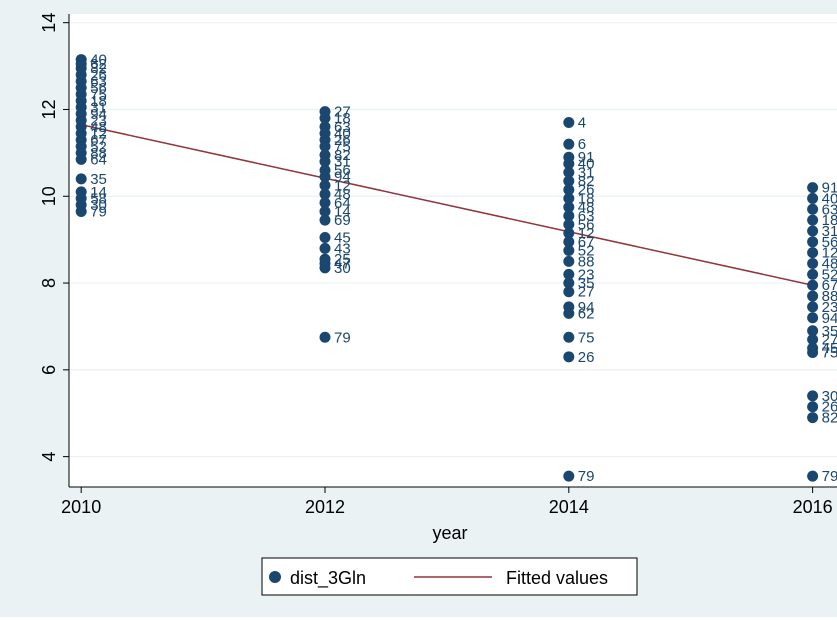  I want to click on y-tick-label-4: 4, so click(49, 457).